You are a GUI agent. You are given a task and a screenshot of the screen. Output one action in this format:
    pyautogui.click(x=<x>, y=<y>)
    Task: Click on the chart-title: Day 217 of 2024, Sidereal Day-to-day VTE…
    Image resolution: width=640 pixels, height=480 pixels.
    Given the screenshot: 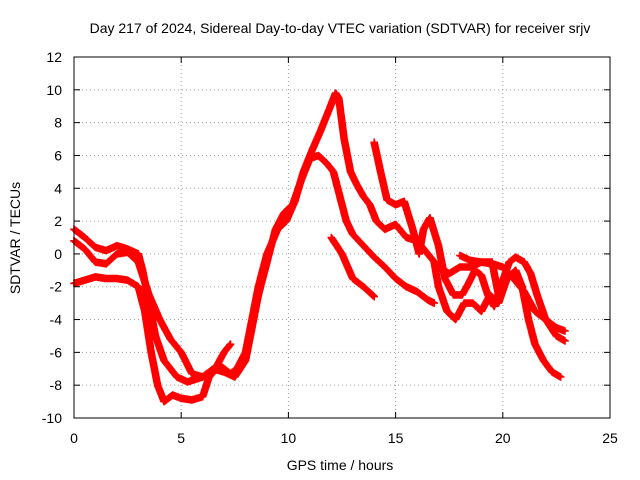 What is the action you would take?
    pyautogui.click(x=340, y=28)
    